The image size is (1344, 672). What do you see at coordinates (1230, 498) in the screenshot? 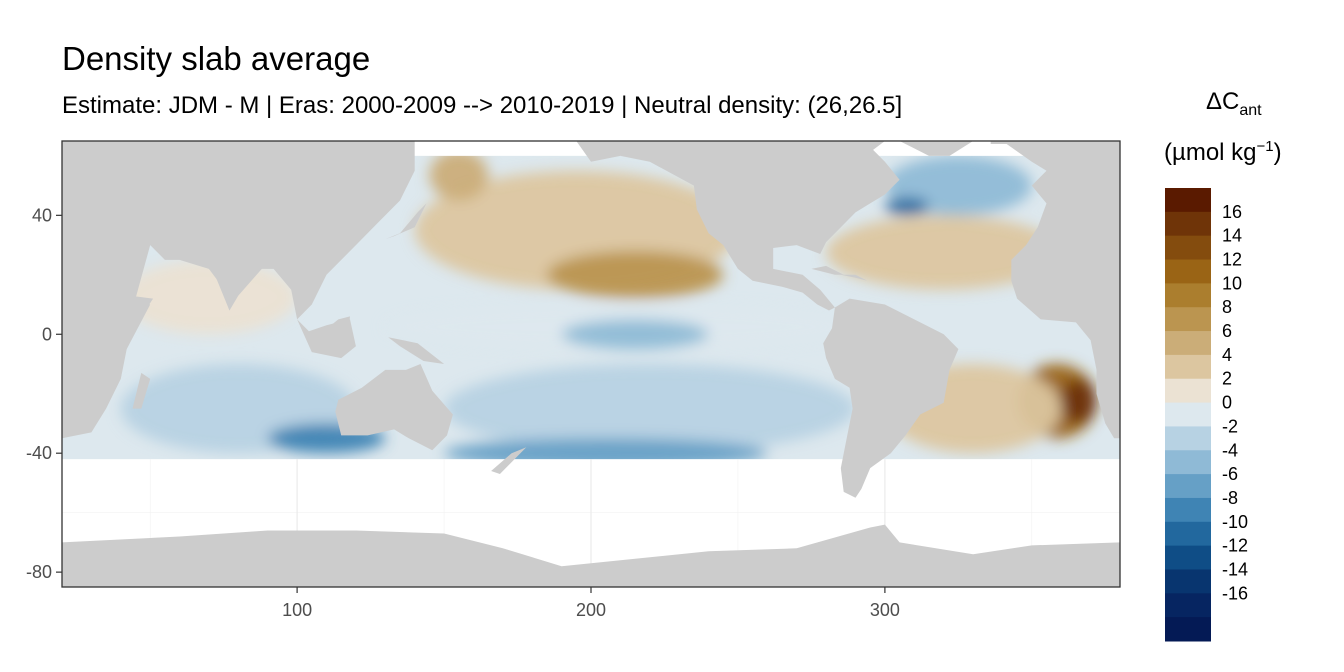
I see `legend-label: -8` at bounding box center [1230, 498].